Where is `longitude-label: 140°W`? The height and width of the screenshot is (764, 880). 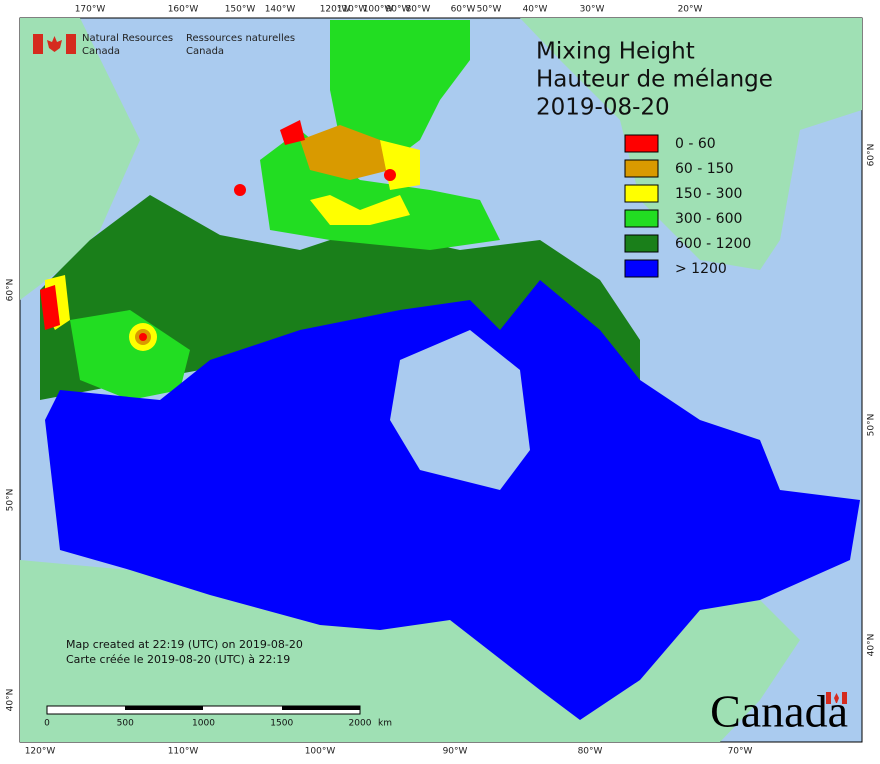
longitude-label: 140°W is located at coordinates (280, 10).